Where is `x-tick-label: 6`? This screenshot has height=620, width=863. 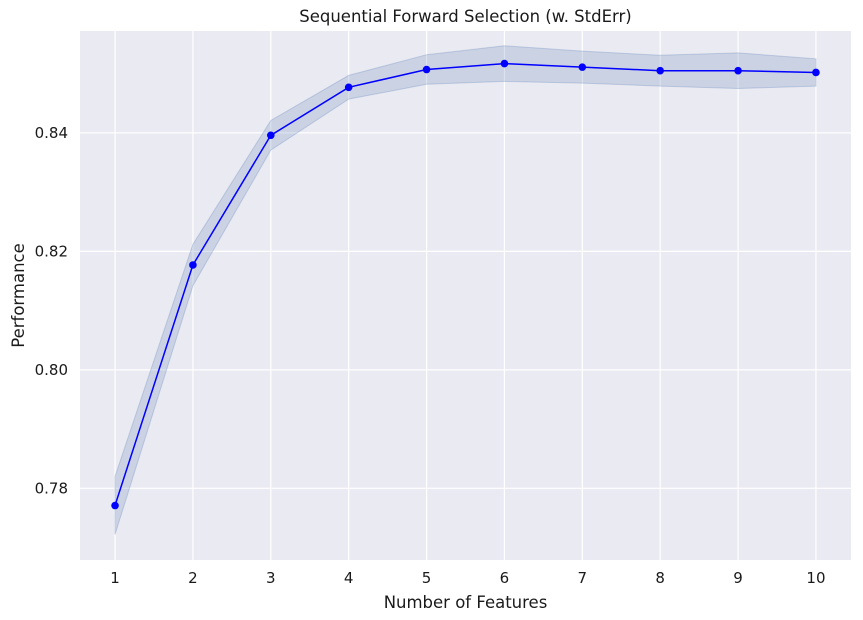
x-tick-label: 6 is located at coordinates (505, 578).